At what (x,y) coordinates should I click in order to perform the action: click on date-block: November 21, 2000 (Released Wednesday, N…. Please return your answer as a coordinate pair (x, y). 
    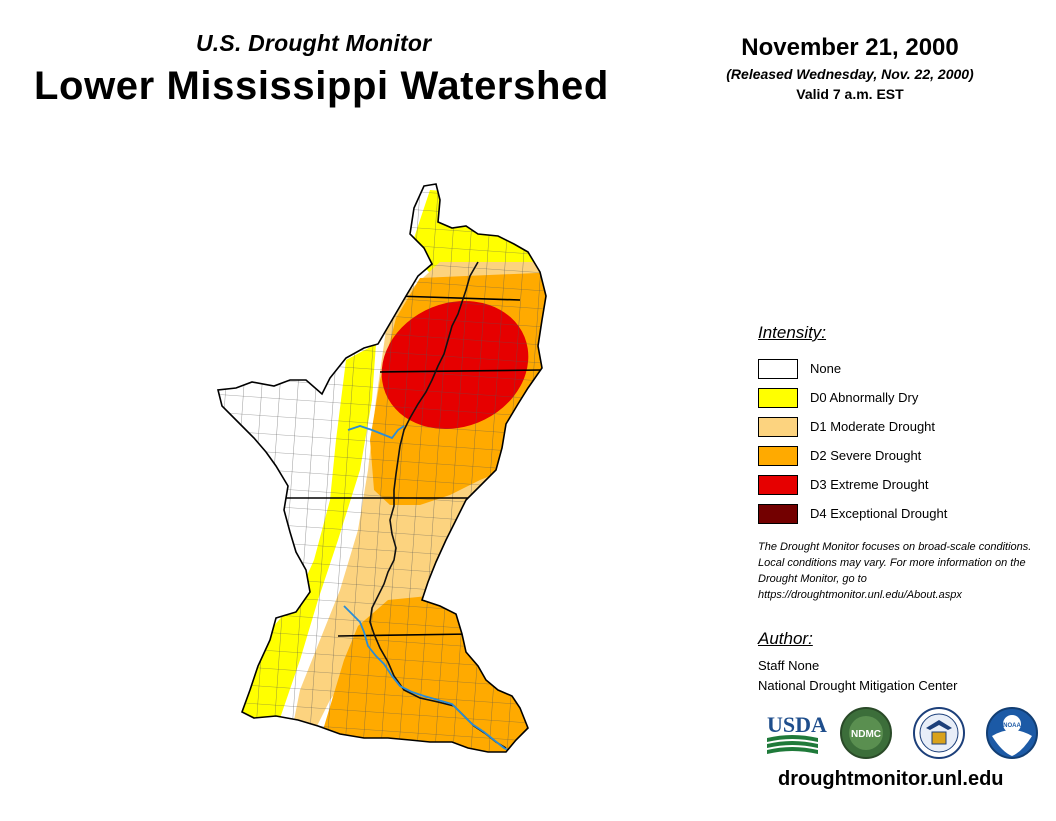
    Looking at the image, I should click on (850, 69).